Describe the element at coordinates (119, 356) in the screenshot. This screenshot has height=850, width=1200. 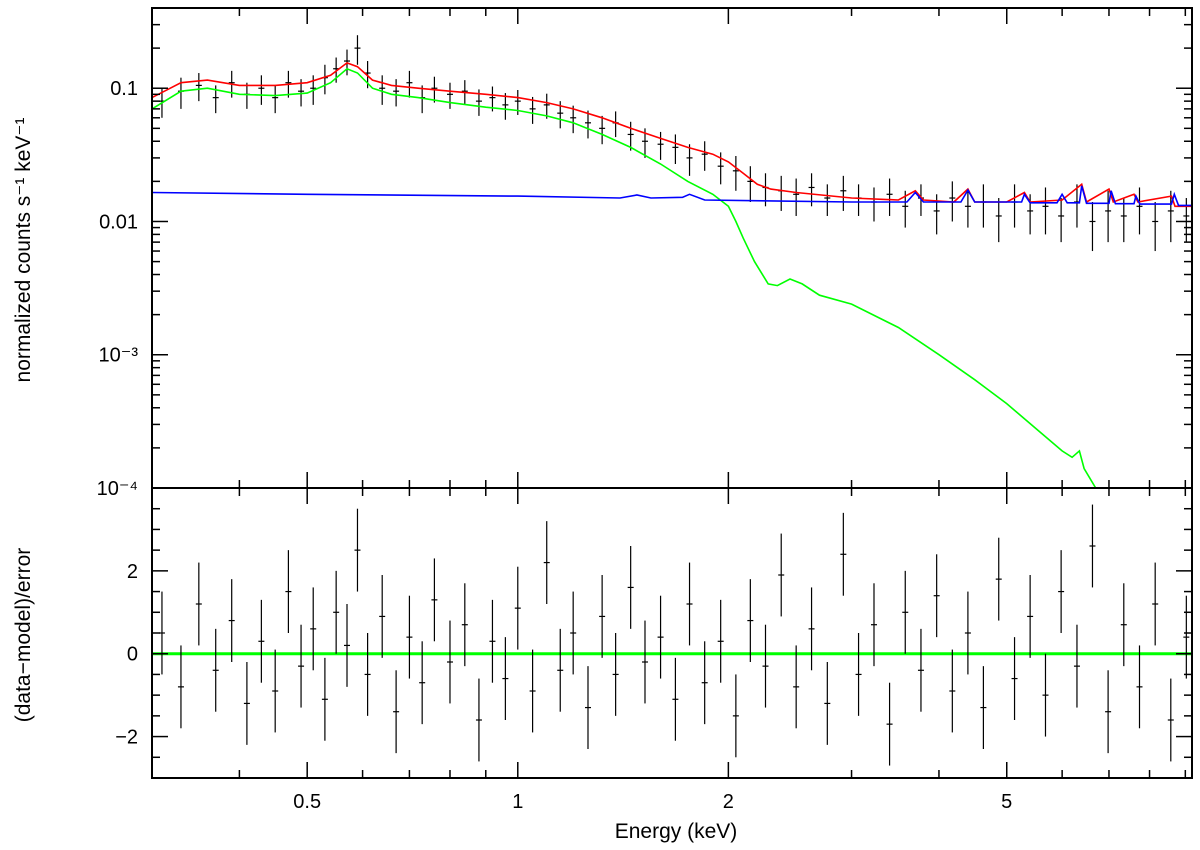
I see `spectrum-y-tick-label: 10⁻³` at that location.